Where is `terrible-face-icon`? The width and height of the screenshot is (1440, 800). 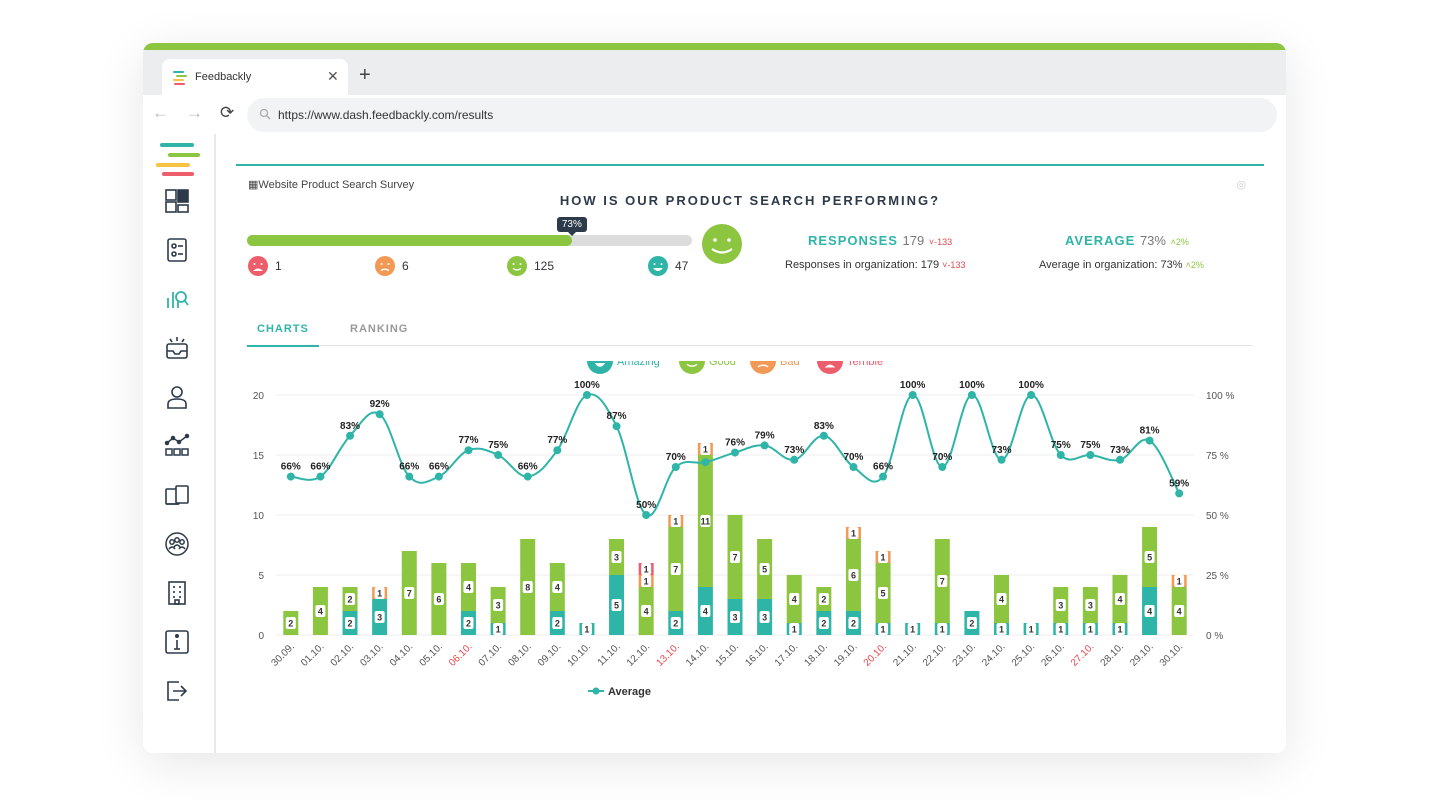 terrible-face-icon is located at coordinates (258, 266).